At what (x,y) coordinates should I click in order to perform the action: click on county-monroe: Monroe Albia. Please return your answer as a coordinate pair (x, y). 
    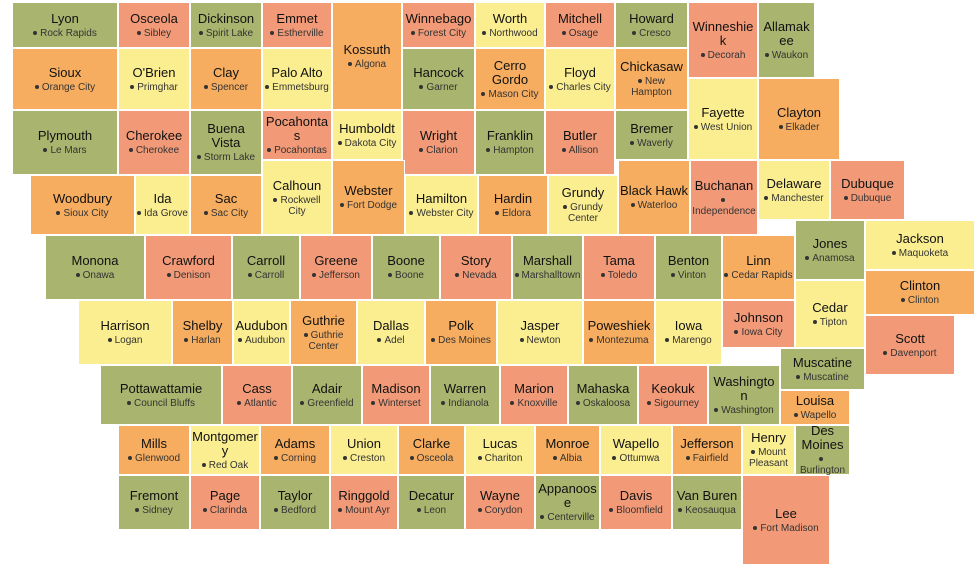
    Looking at the image, I should click on (567, 450).